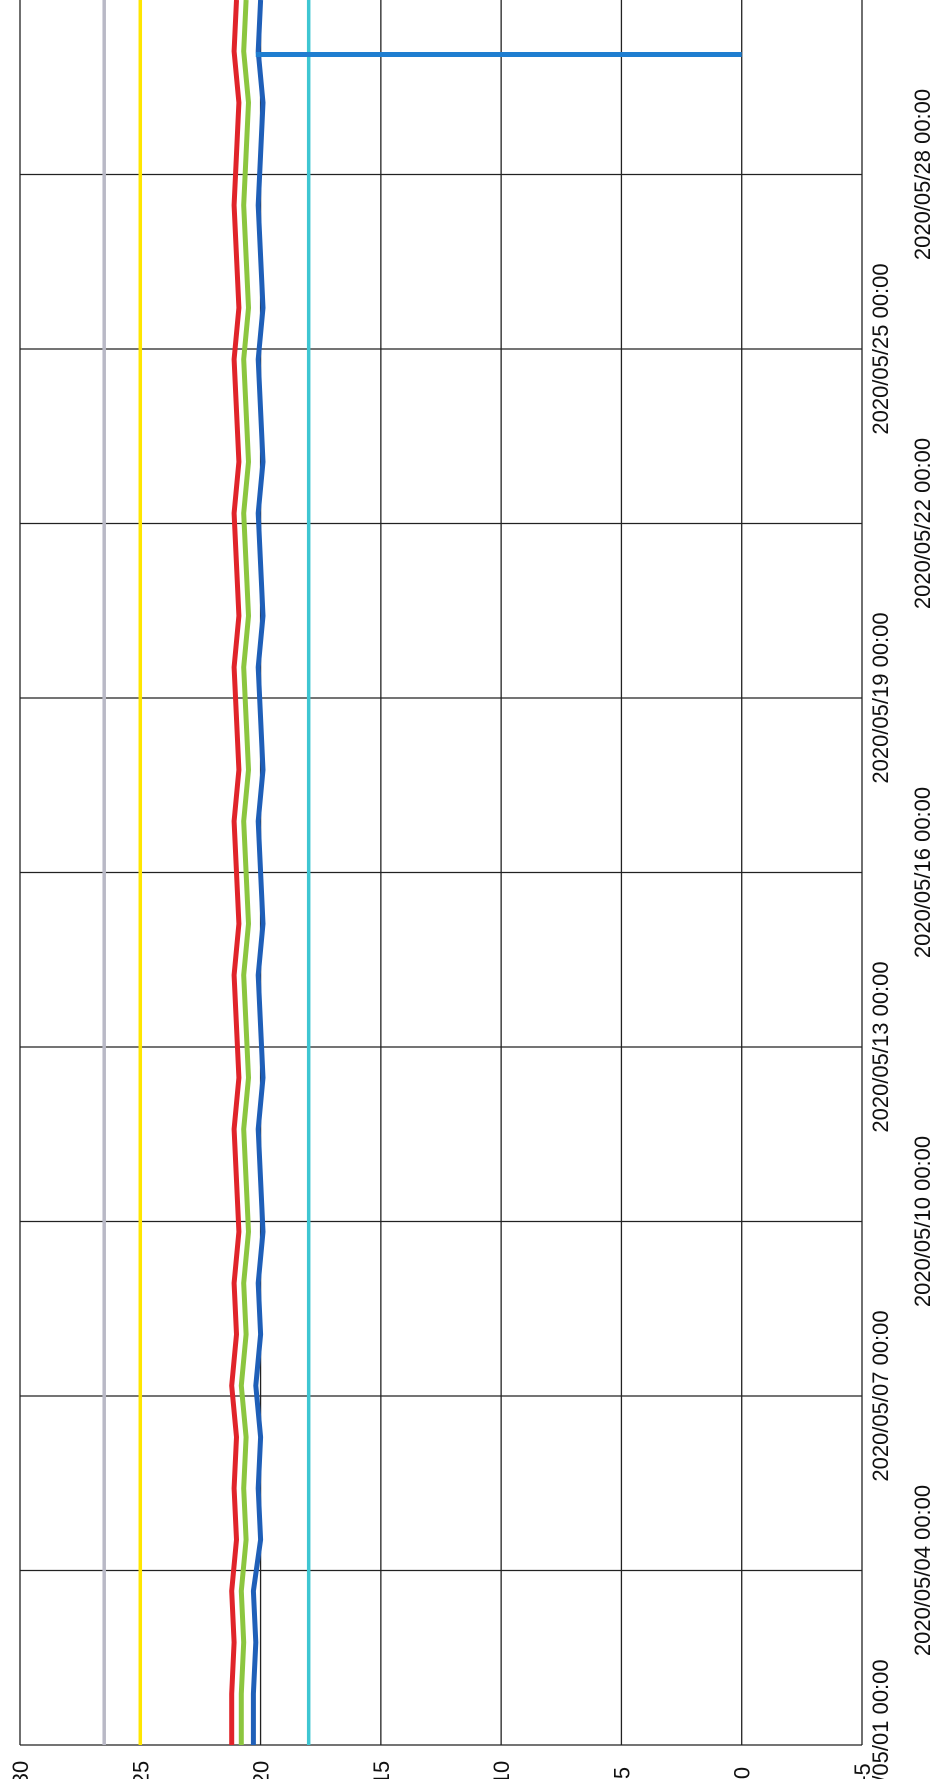 This screenshot has width=951, height=1779. I want to click on date-tick-label: 2020/05/01 00:00, so click(880, 1719).